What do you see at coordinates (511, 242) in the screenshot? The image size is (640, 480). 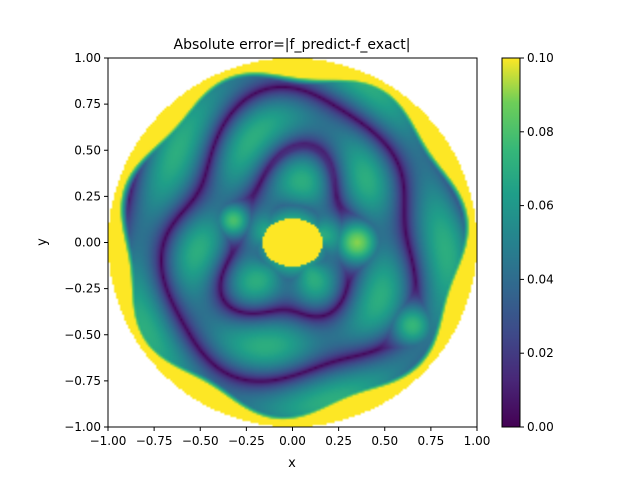 I see `colorbar` at bounding box center [511, 242].